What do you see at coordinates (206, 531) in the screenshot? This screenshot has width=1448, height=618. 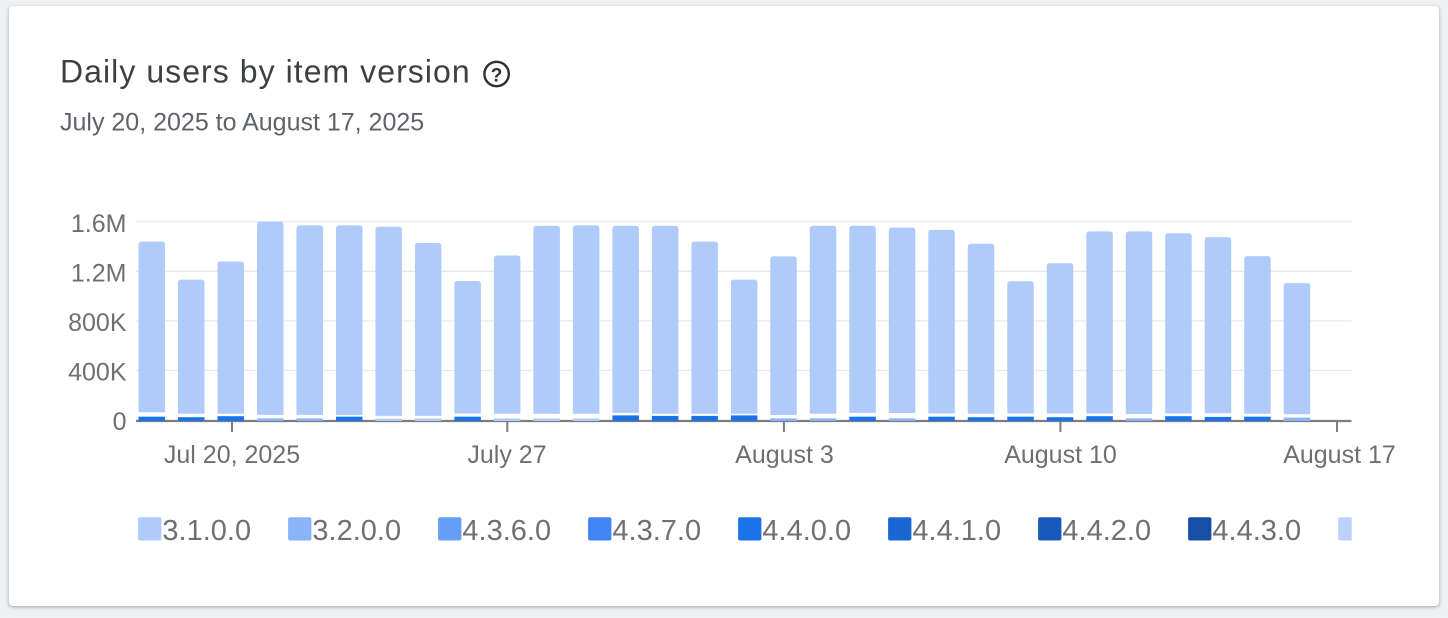 I see `svg-text: 3.1.0.0` at bounding box center [206, 531].